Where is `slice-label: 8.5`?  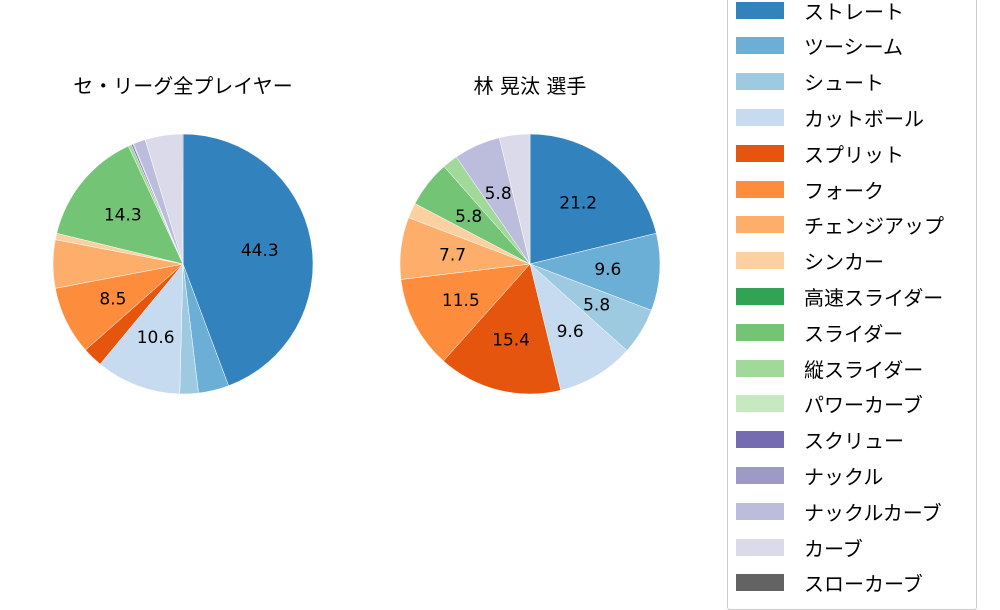
slice-label: 8.5 is located at coordinates (112, 299).